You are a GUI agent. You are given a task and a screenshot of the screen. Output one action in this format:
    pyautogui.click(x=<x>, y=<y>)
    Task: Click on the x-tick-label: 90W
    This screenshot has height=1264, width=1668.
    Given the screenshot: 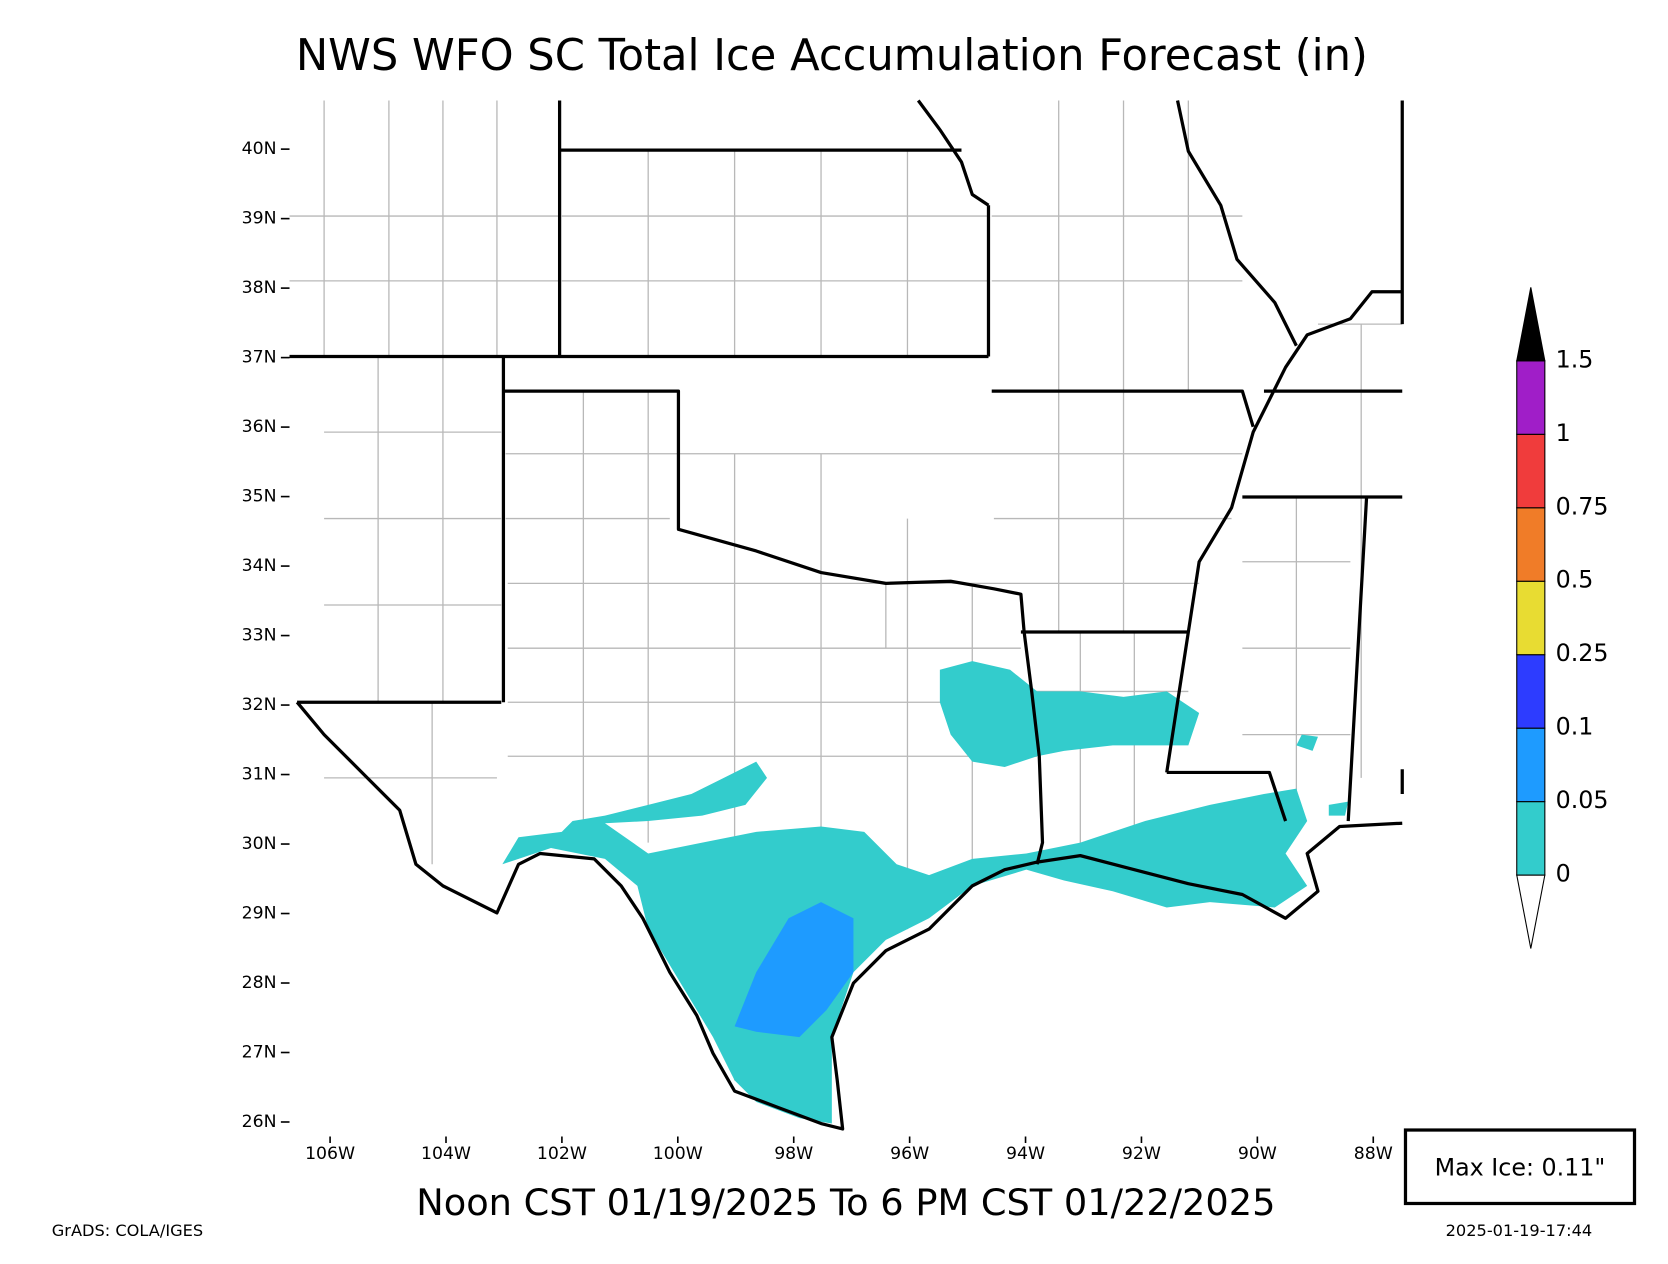 What is the action you would take?
    pyautogui.click(x=1257, y=1154)
    